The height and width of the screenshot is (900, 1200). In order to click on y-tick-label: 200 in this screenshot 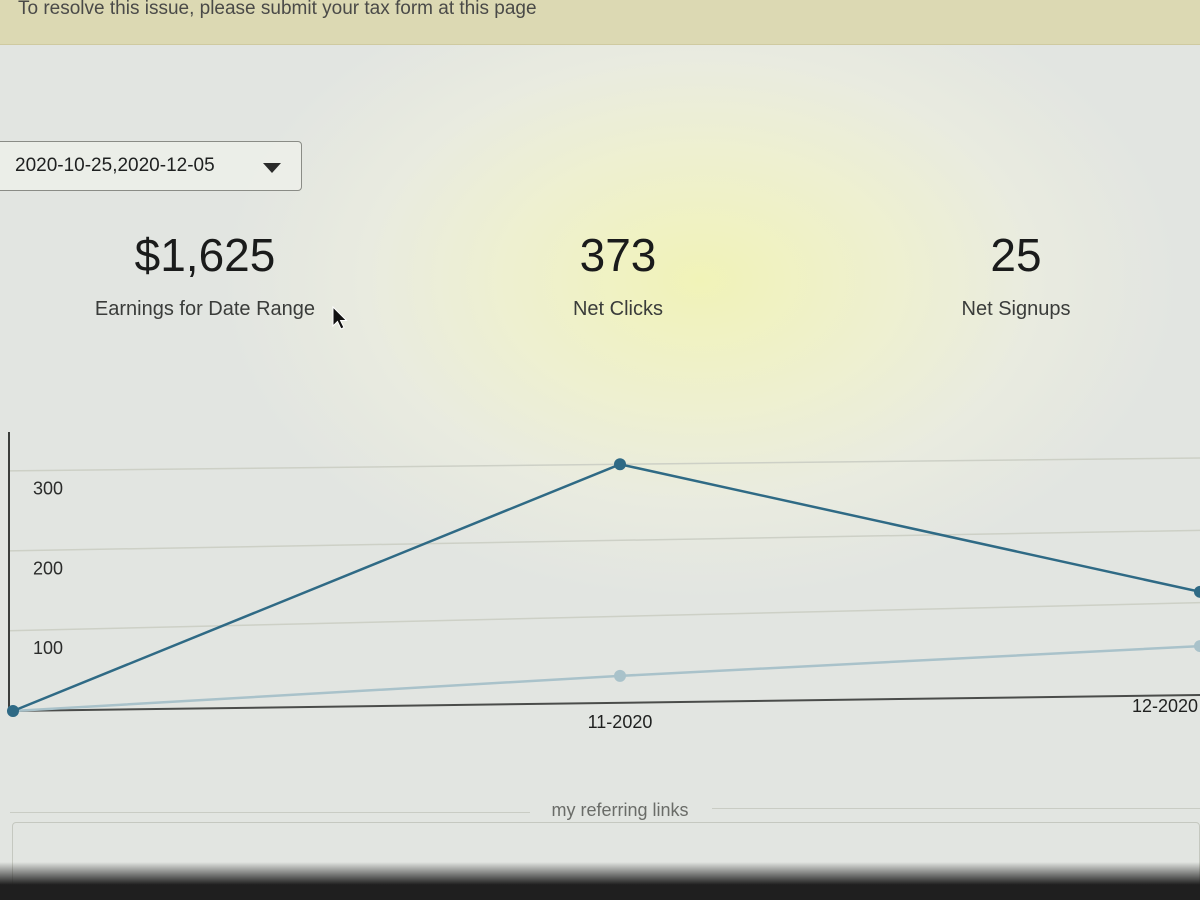, I will do `click(48, 568)`.